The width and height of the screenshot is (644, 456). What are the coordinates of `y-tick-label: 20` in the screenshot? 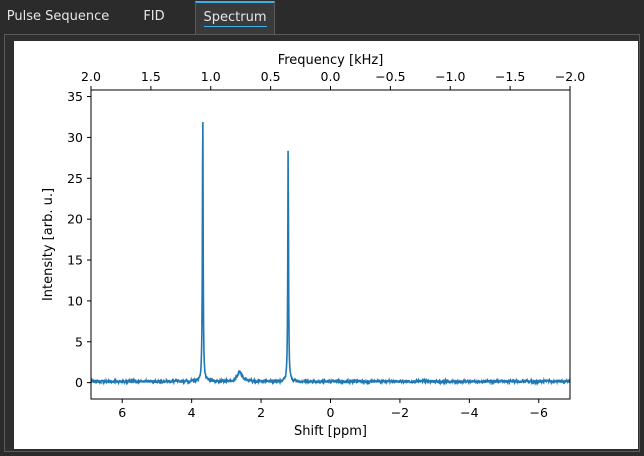 It's located at (75, 219).